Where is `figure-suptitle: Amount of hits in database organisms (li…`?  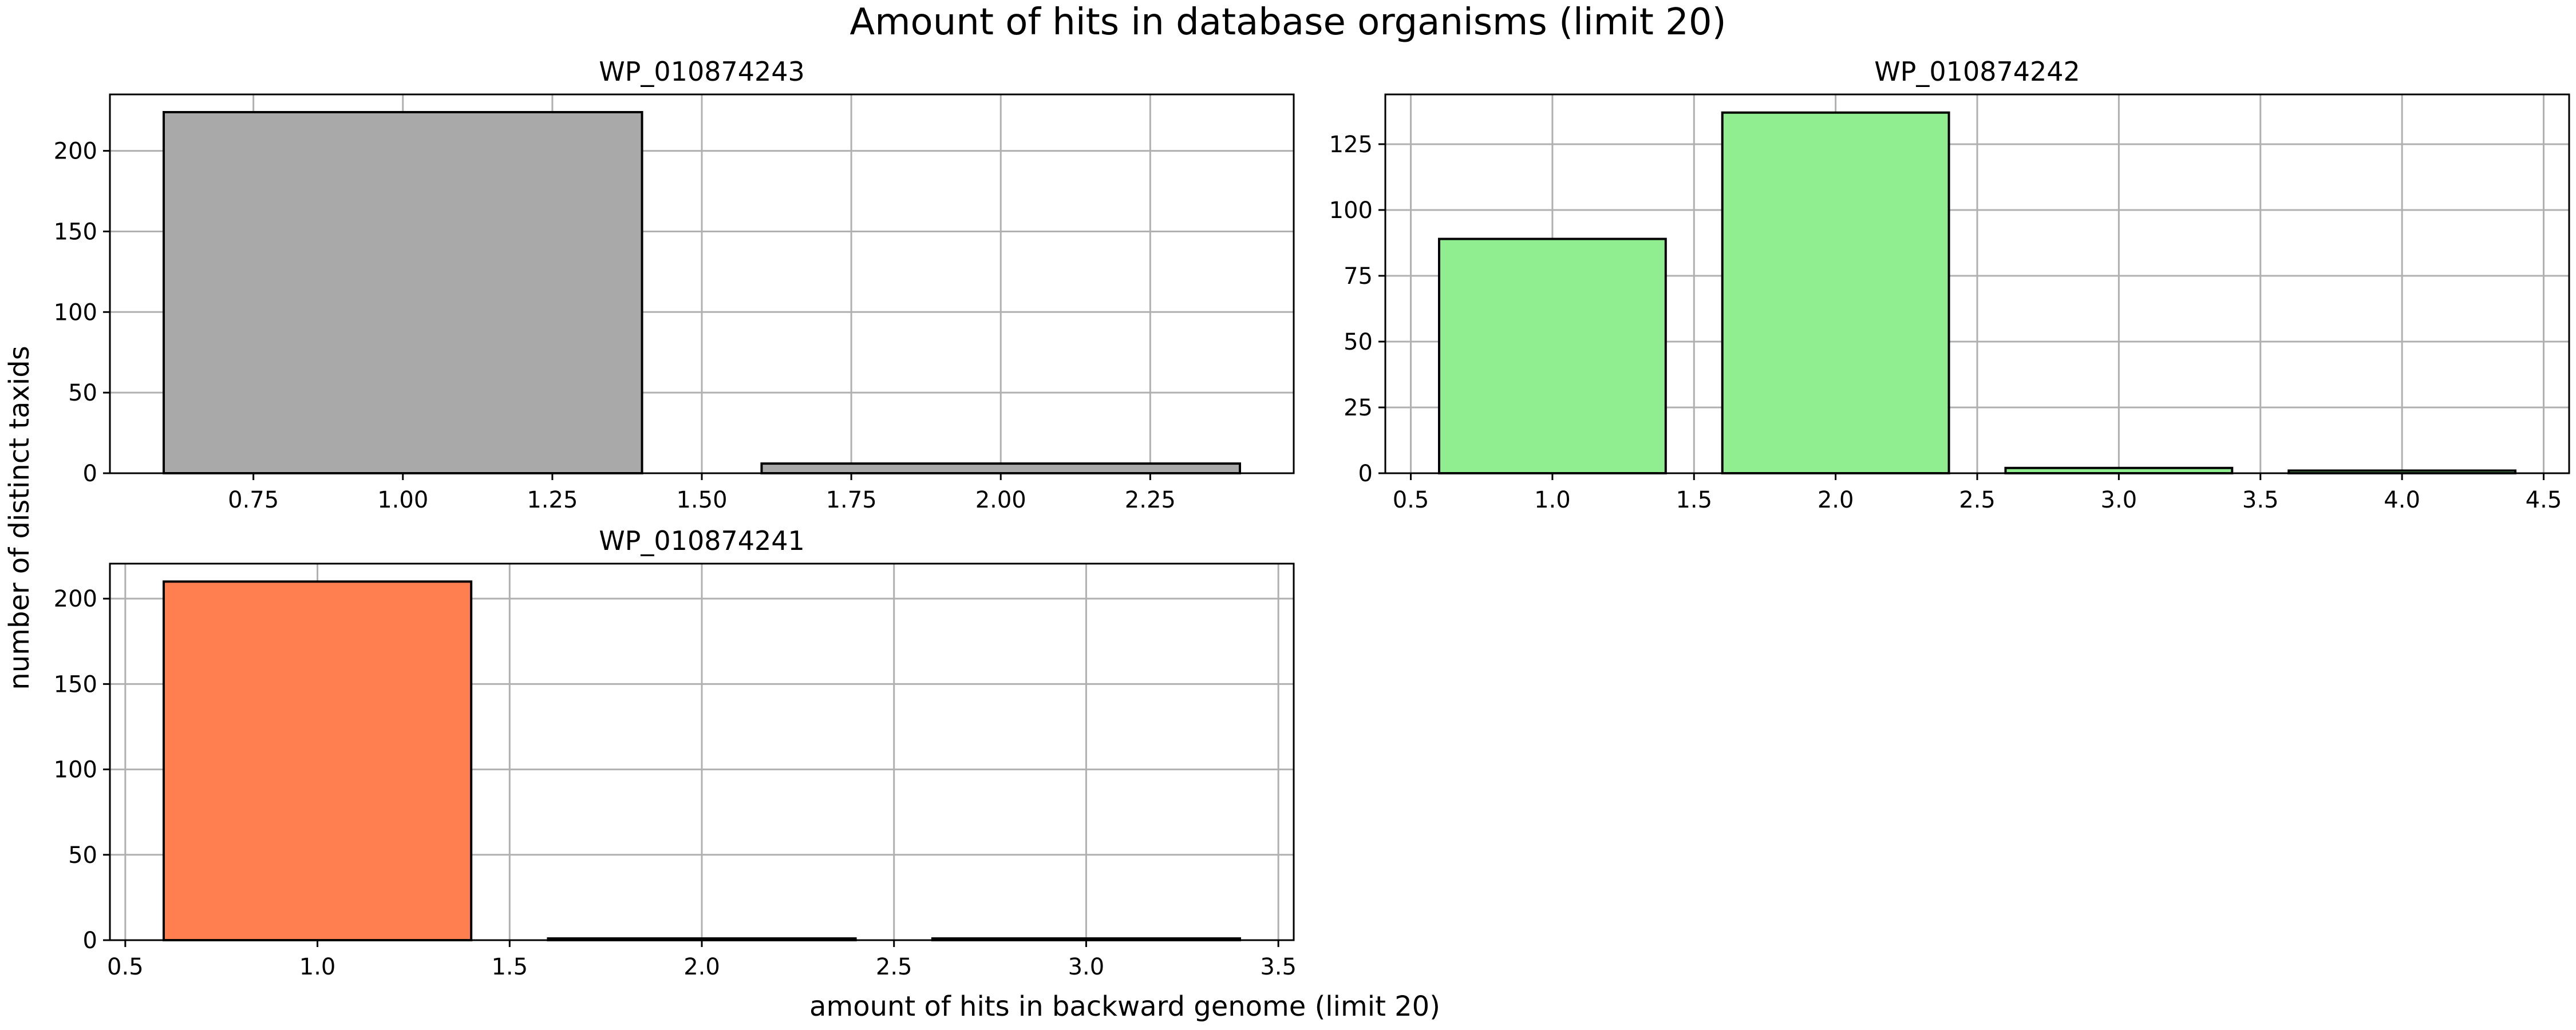 figure-suptitle: Amount of hits in database organisms (li… is located at coordinates (1288, 22).